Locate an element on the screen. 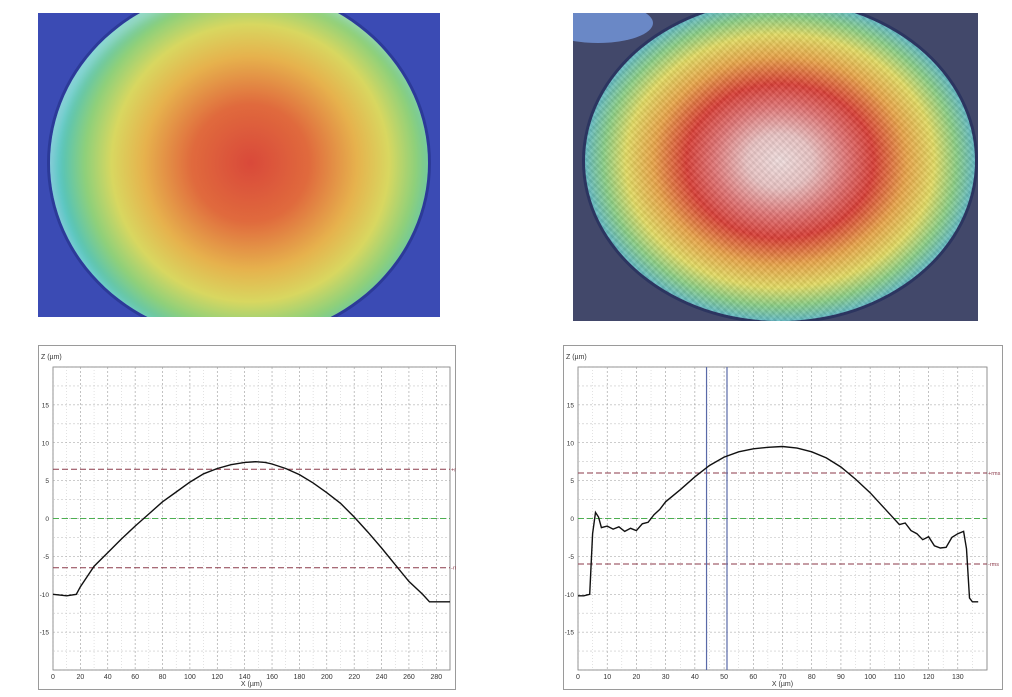 The image size is (1012, 697). x-tick-label: 200 is located at coordinates (327, 677).